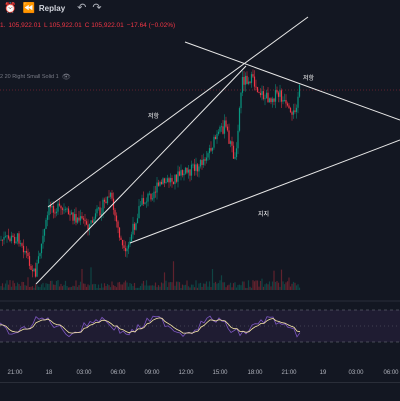 Image resolution: width=400 pixels, height=401 pixels. Describe the element at coordinates (35, 77) in the screenshot. I see `indicator-legend: 2 20 Right Small Solid 1 👁` at that location.